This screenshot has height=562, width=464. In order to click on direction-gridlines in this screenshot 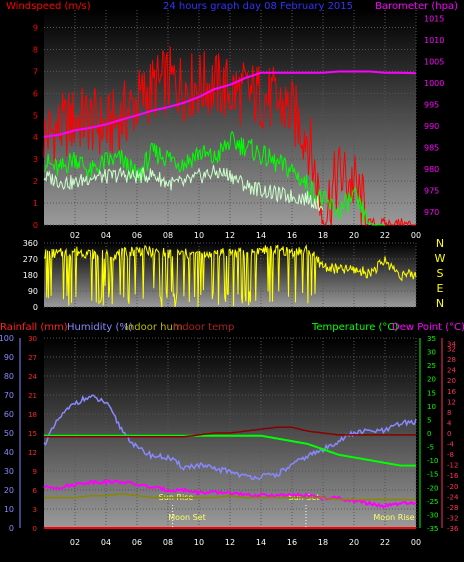, I will do `click(230, 275)`.